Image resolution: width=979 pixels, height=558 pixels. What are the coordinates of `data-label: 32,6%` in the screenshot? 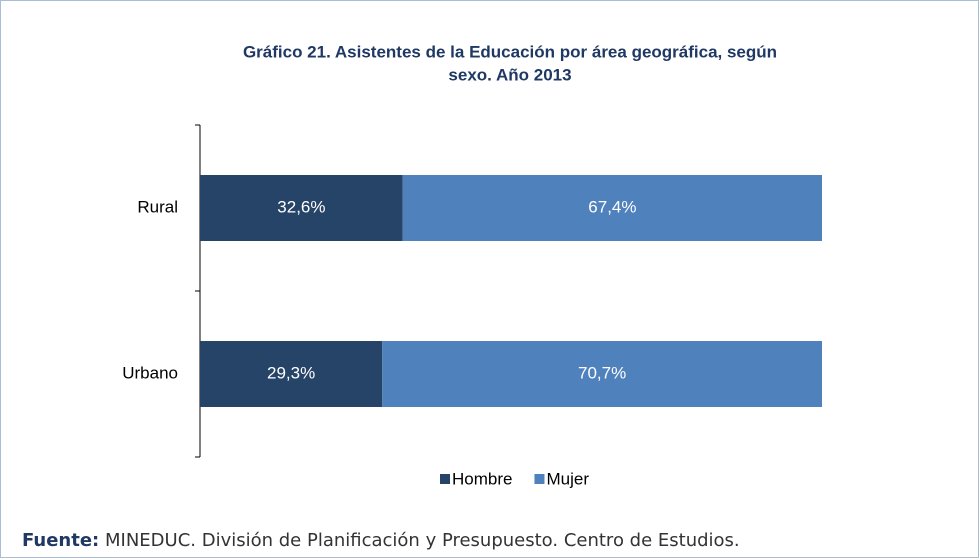 It's located at (301, 206).